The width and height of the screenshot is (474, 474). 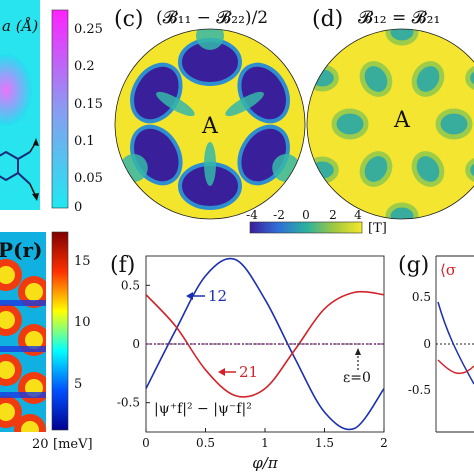 What do you see at coordinates (78, 207) in the screenshot?
I see `colorbar-a-tick: 0` at bounding box center [78, 207].